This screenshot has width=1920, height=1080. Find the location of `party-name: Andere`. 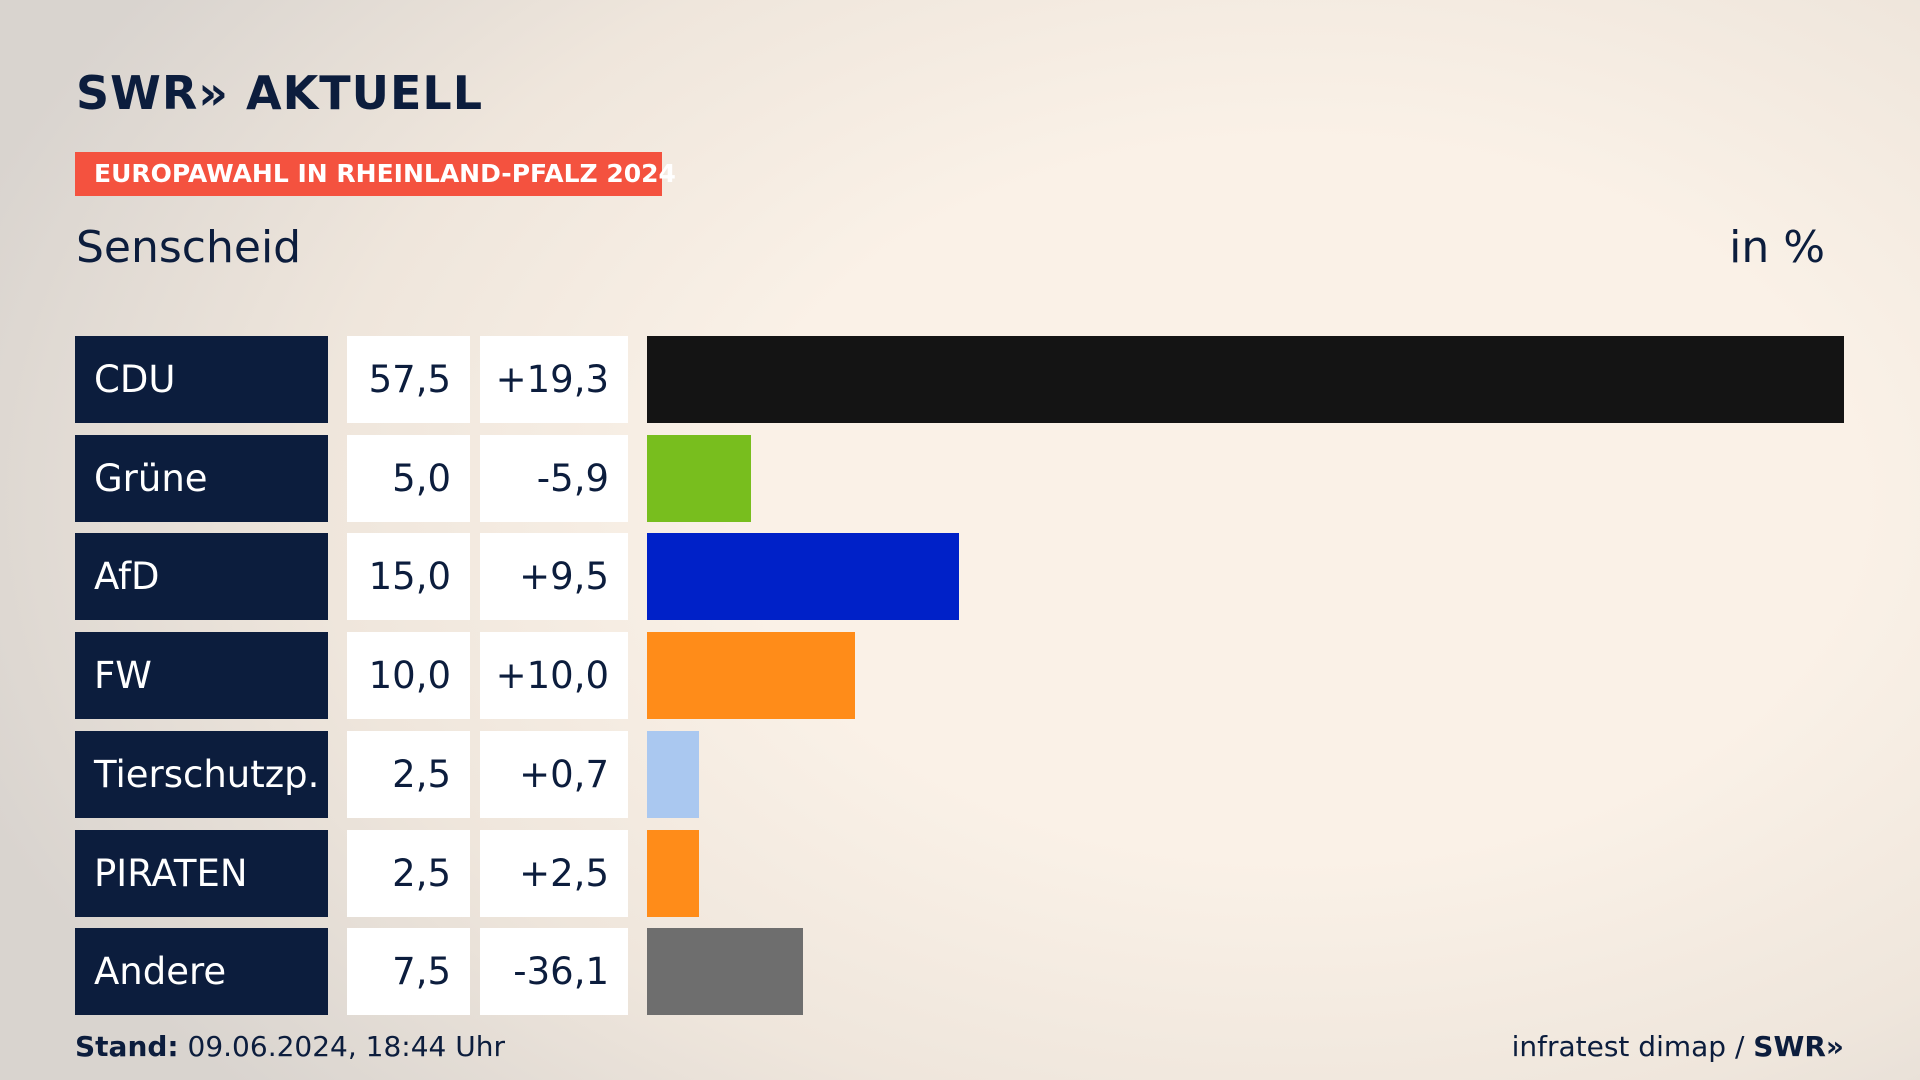

party-name: Andere is located at coordinates (201, 972).